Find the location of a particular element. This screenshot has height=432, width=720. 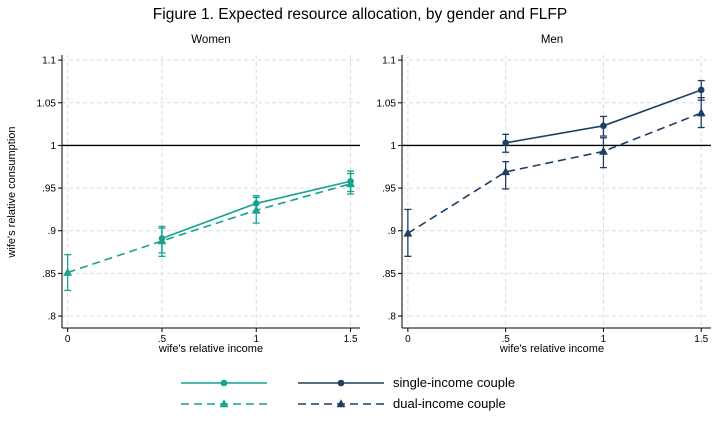

y-axis-title: wife's relative consumption is located at coordinates (12, 192).